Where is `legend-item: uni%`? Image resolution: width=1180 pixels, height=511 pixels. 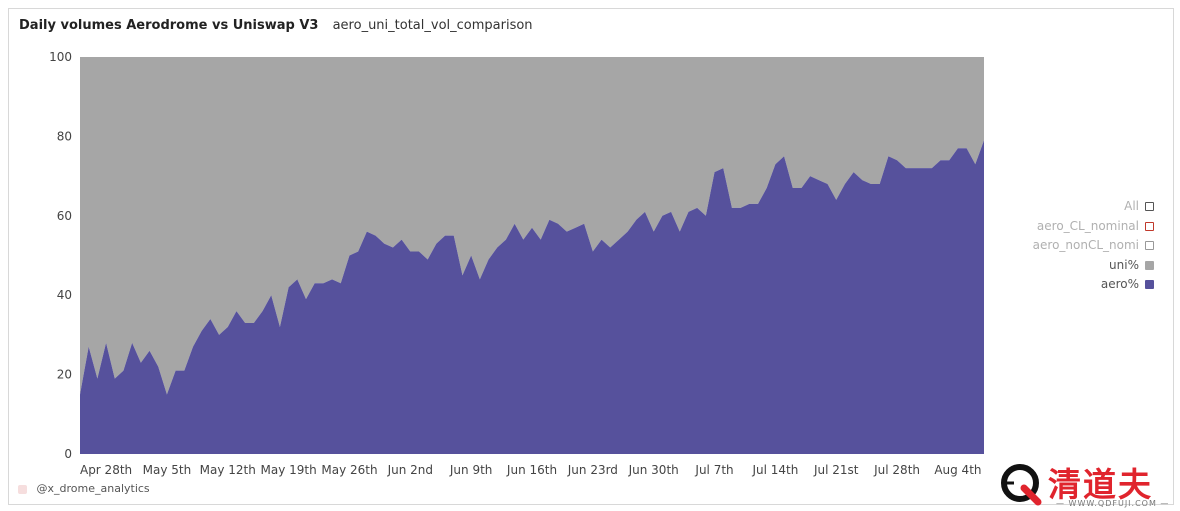 legend-item: uni% is located at coordinates (1093, 266).